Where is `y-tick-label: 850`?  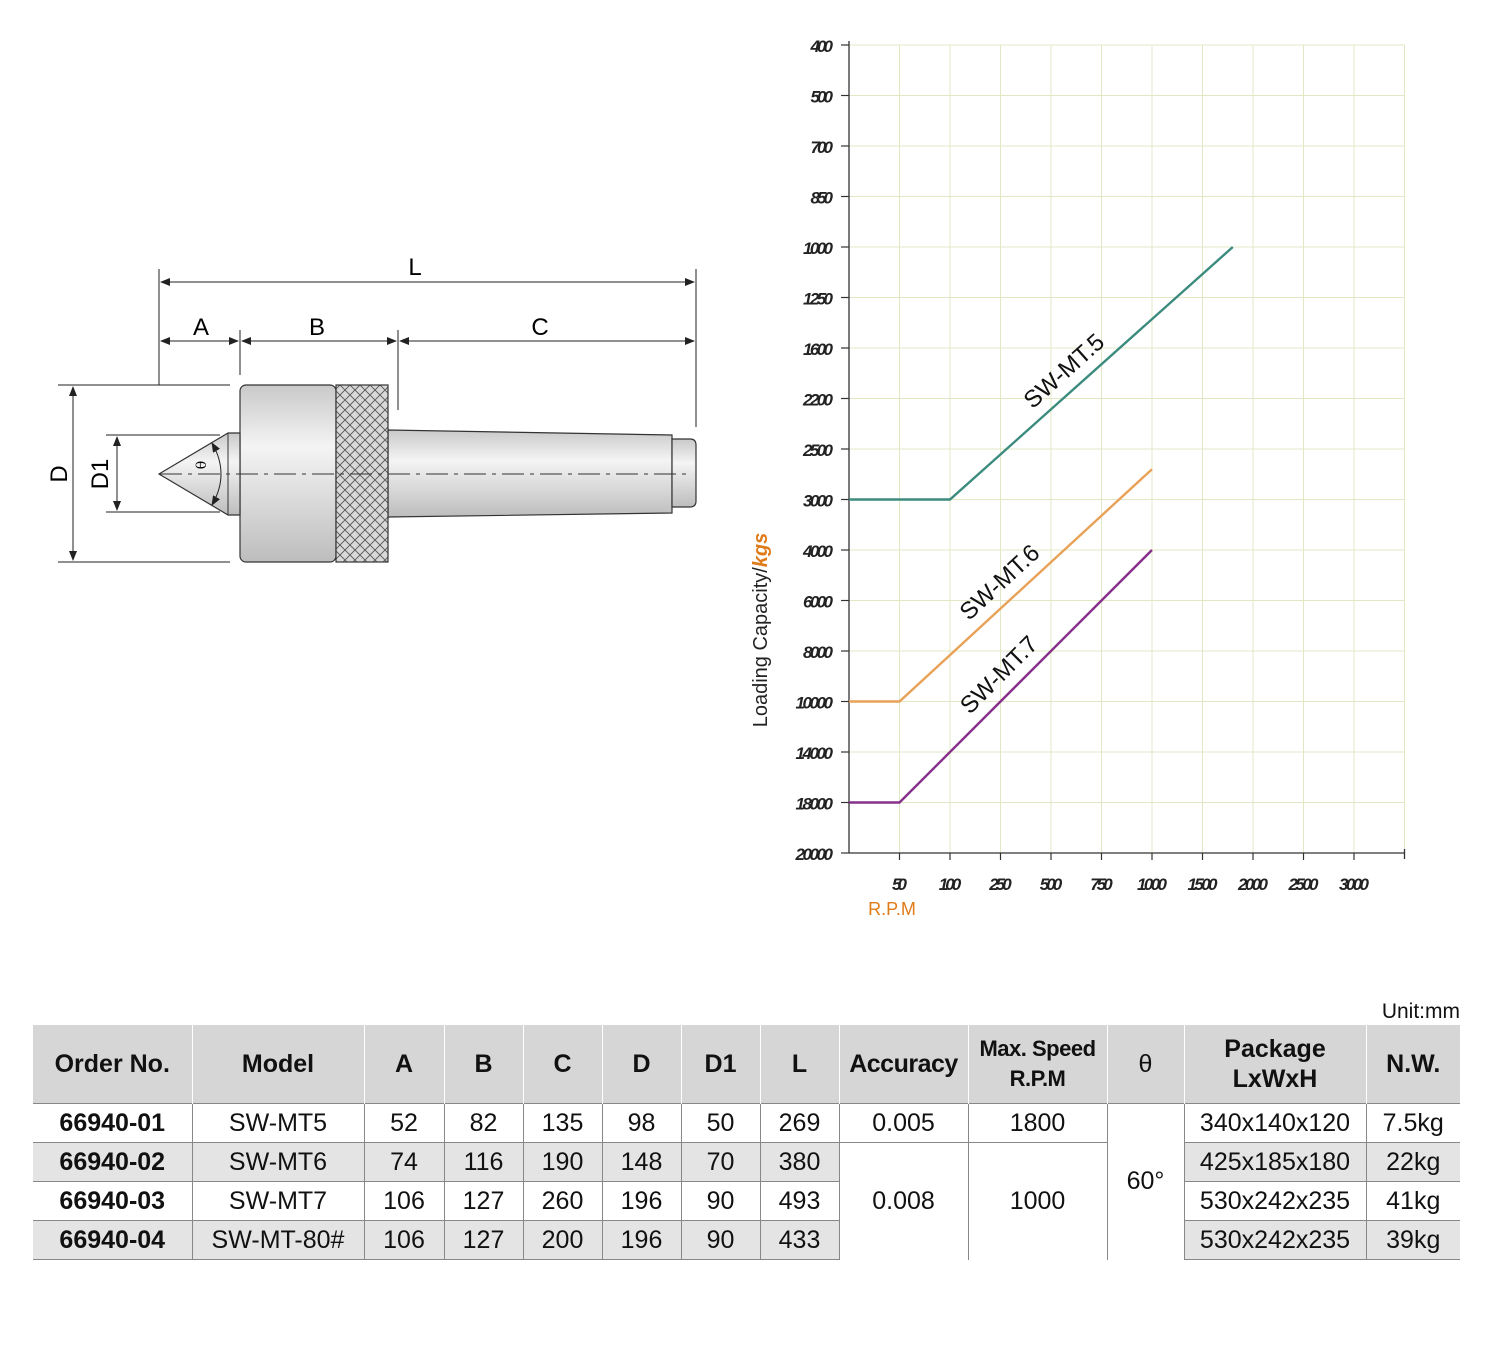 y-tick-label: 850 is located at coordinates (822, 198).